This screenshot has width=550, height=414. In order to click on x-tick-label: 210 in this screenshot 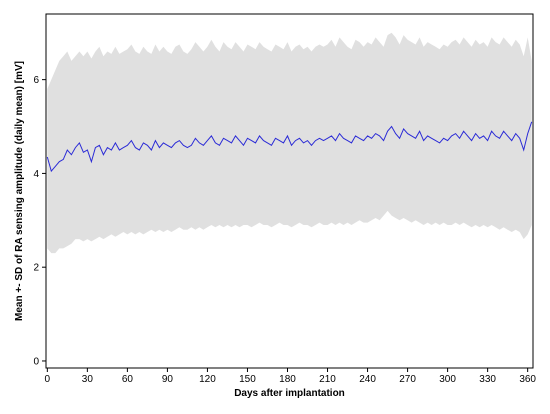, I will do `click(327, 379)`.